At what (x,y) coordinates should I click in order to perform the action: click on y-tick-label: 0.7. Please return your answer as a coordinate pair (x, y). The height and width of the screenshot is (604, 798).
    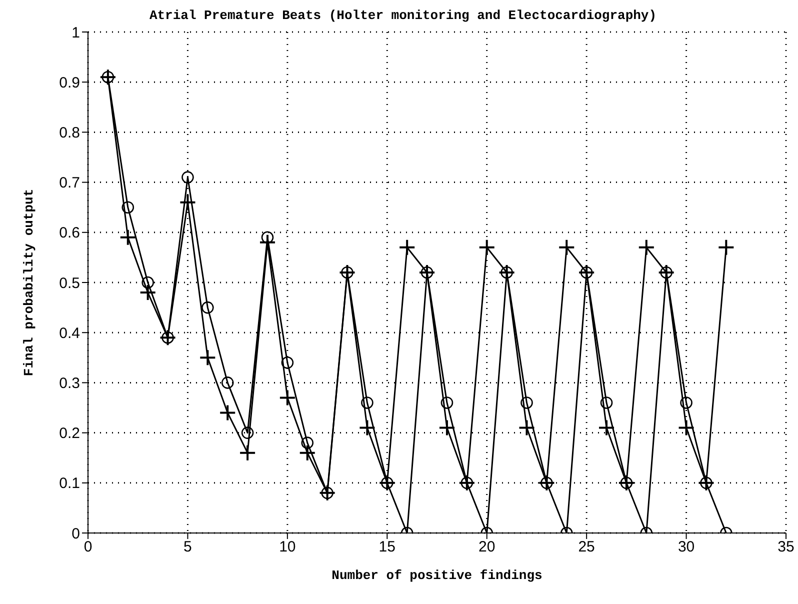
    Looking at the image, I should click on (69, 183).